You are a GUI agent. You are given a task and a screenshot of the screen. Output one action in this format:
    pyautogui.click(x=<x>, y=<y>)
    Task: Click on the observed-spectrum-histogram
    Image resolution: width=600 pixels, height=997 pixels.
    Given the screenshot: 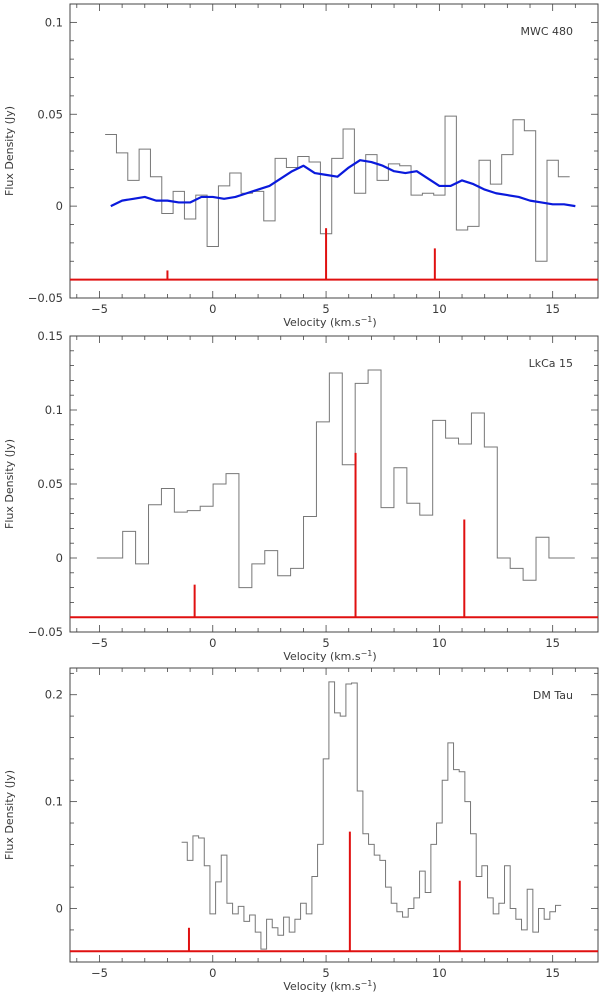 What is the action you would take?
    pyautogui.click(x=337, y=188)
    